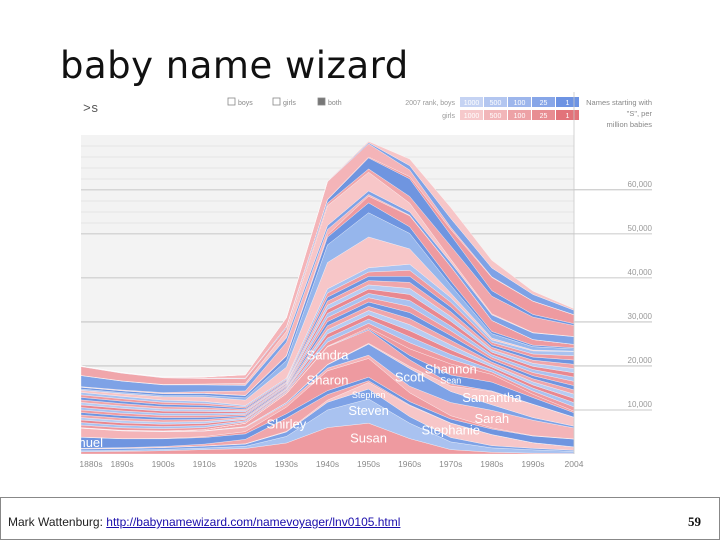  Describe the element at coordinates (90, 464) in the screenshot. I see `x-tick-label-1880s: 1880s` at that location.